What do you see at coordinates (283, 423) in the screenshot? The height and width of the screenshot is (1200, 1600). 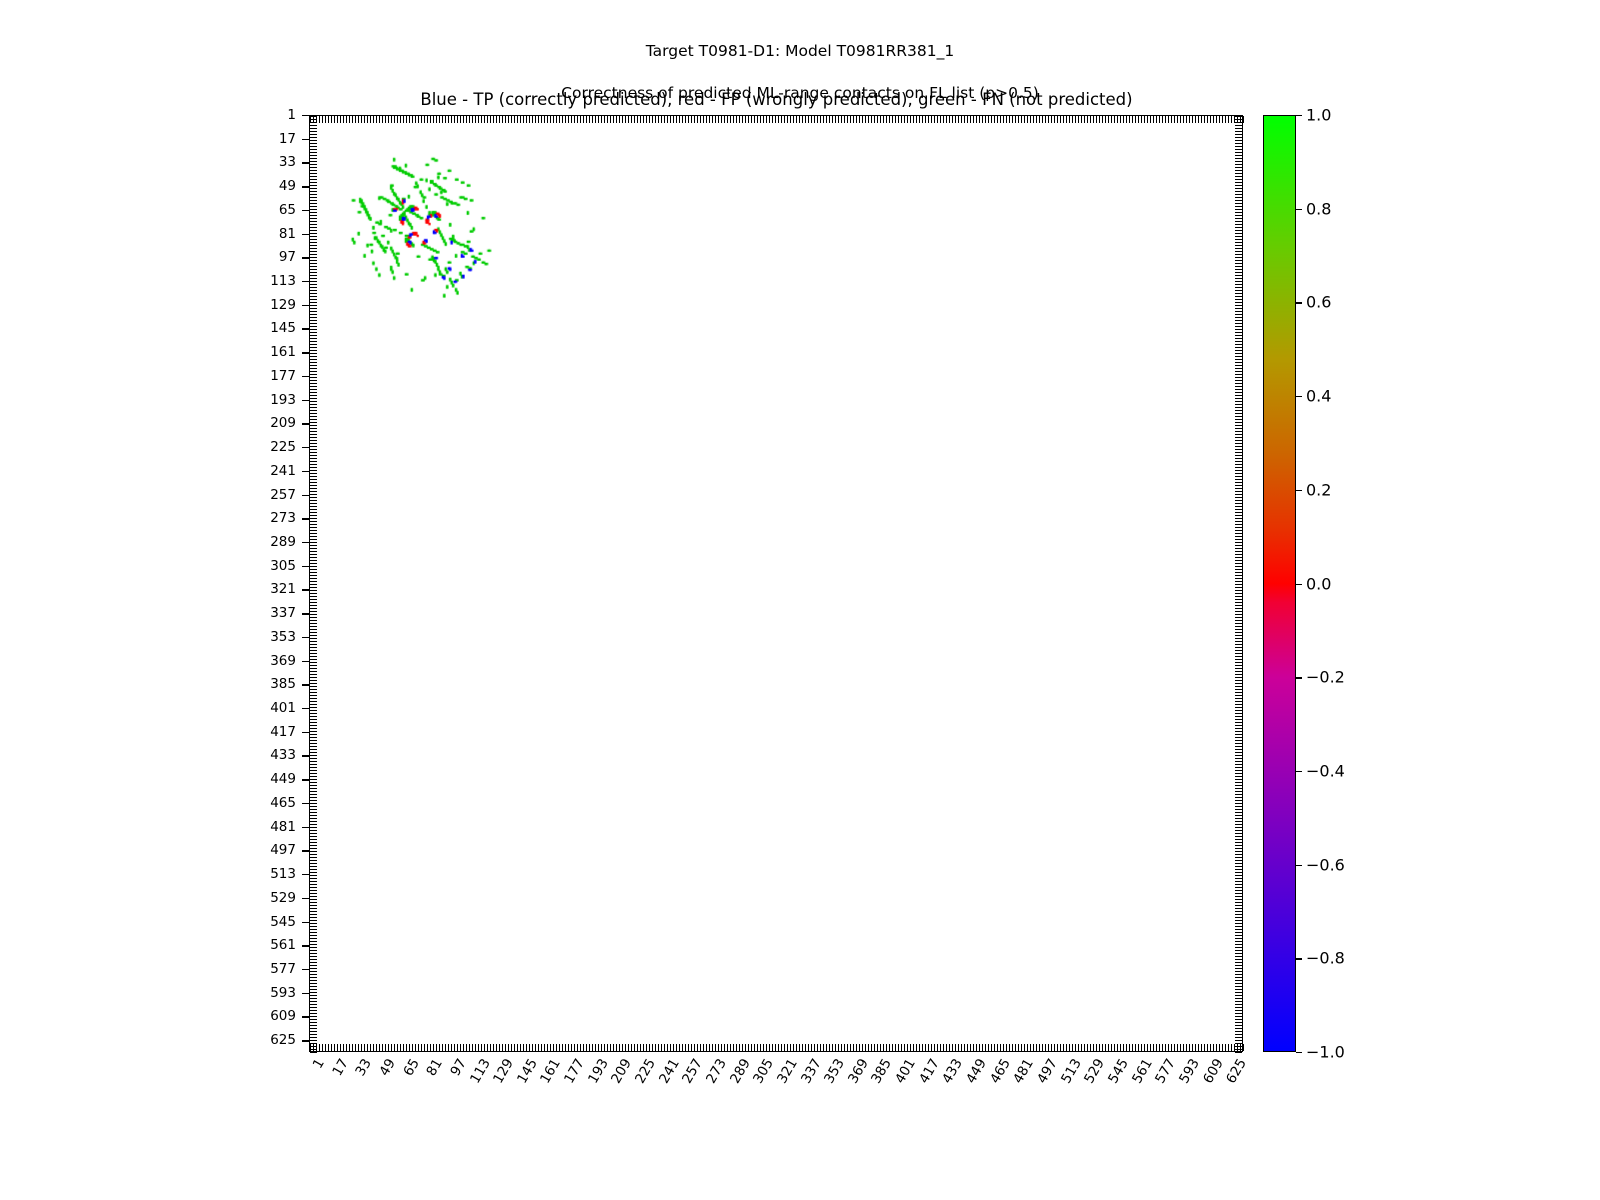 I see `y-tick-label: 209` at bounding box center [283, 423].